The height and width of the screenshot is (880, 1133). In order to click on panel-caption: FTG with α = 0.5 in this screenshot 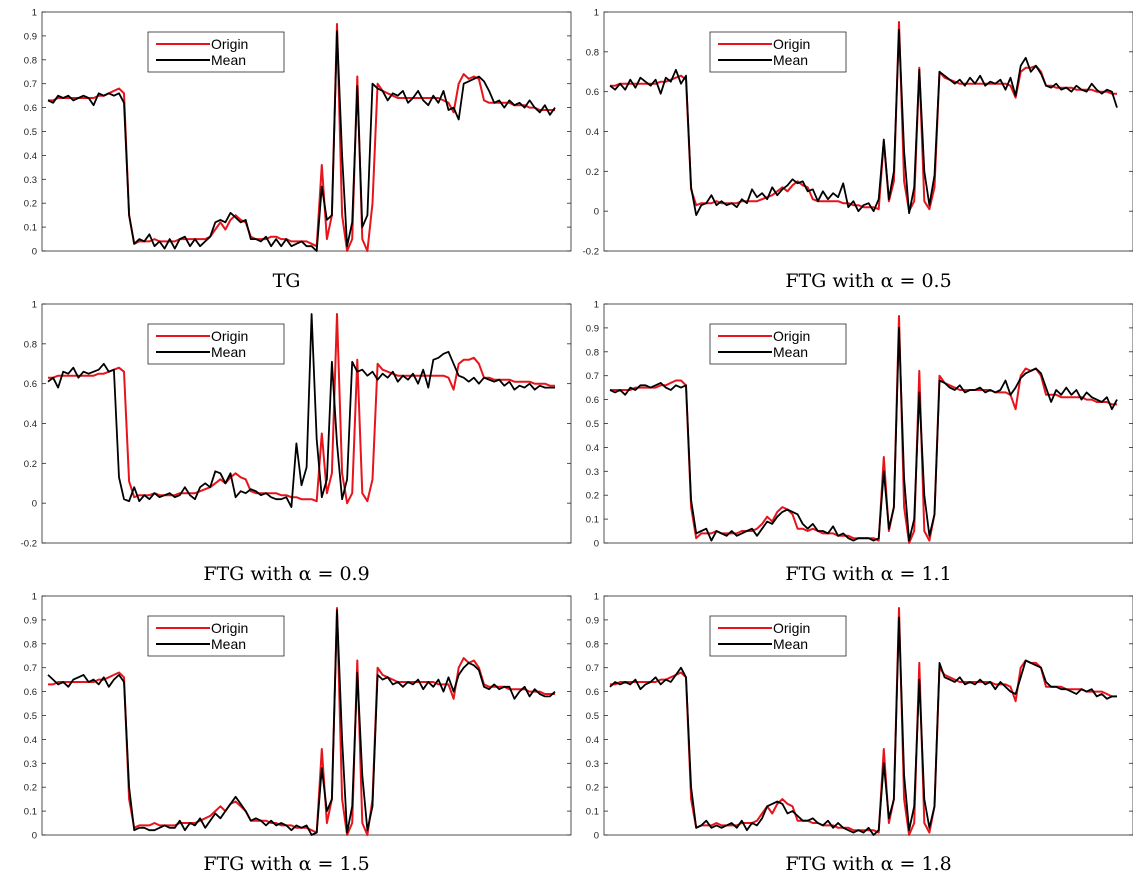, I will do `click(868, 281)`.